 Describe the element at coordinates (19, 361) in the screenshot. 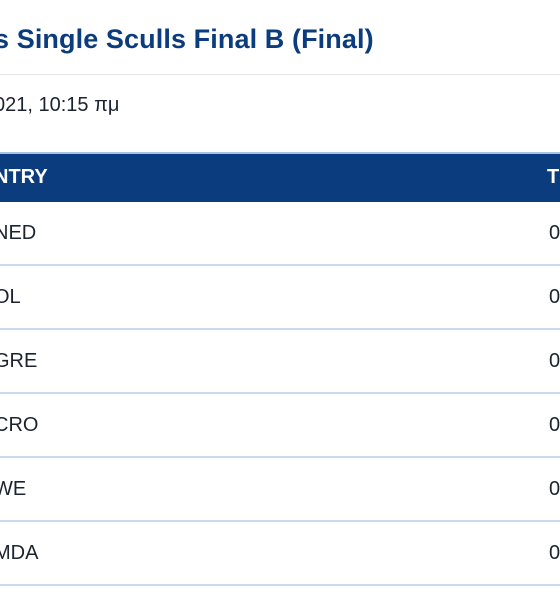

I see `country-cell: GRE` at that location.